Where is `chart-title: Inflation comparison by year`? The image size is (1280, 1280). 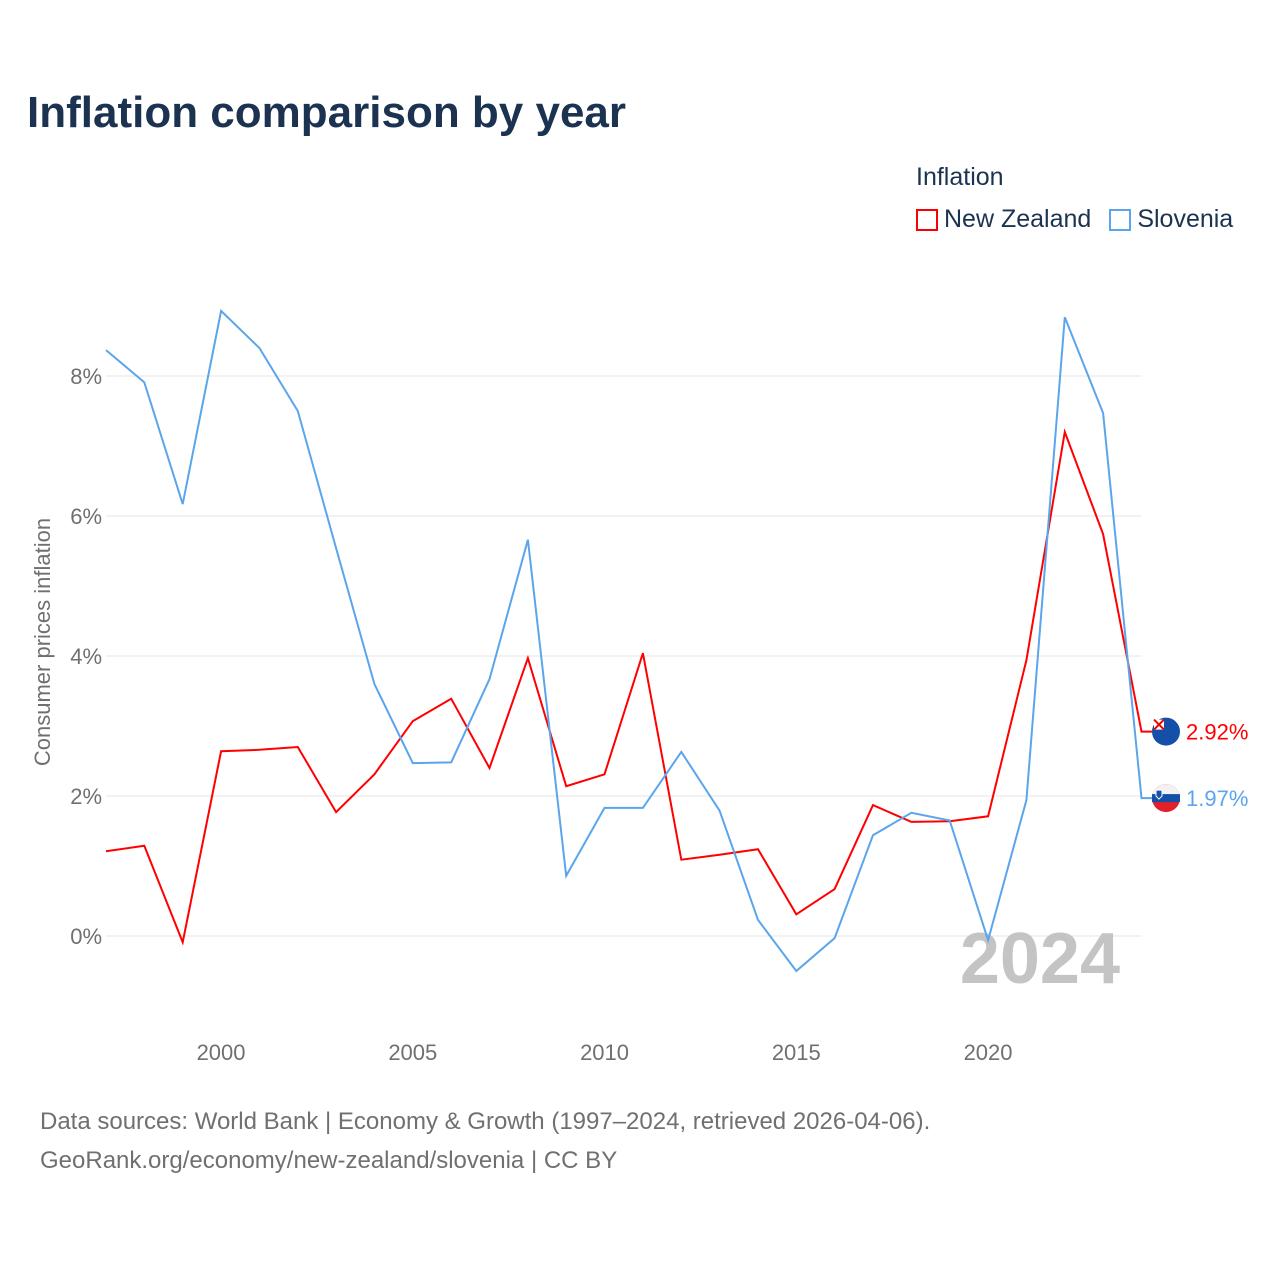 chart-title: Inflation comparison by year is located at coordinates (327, 112).